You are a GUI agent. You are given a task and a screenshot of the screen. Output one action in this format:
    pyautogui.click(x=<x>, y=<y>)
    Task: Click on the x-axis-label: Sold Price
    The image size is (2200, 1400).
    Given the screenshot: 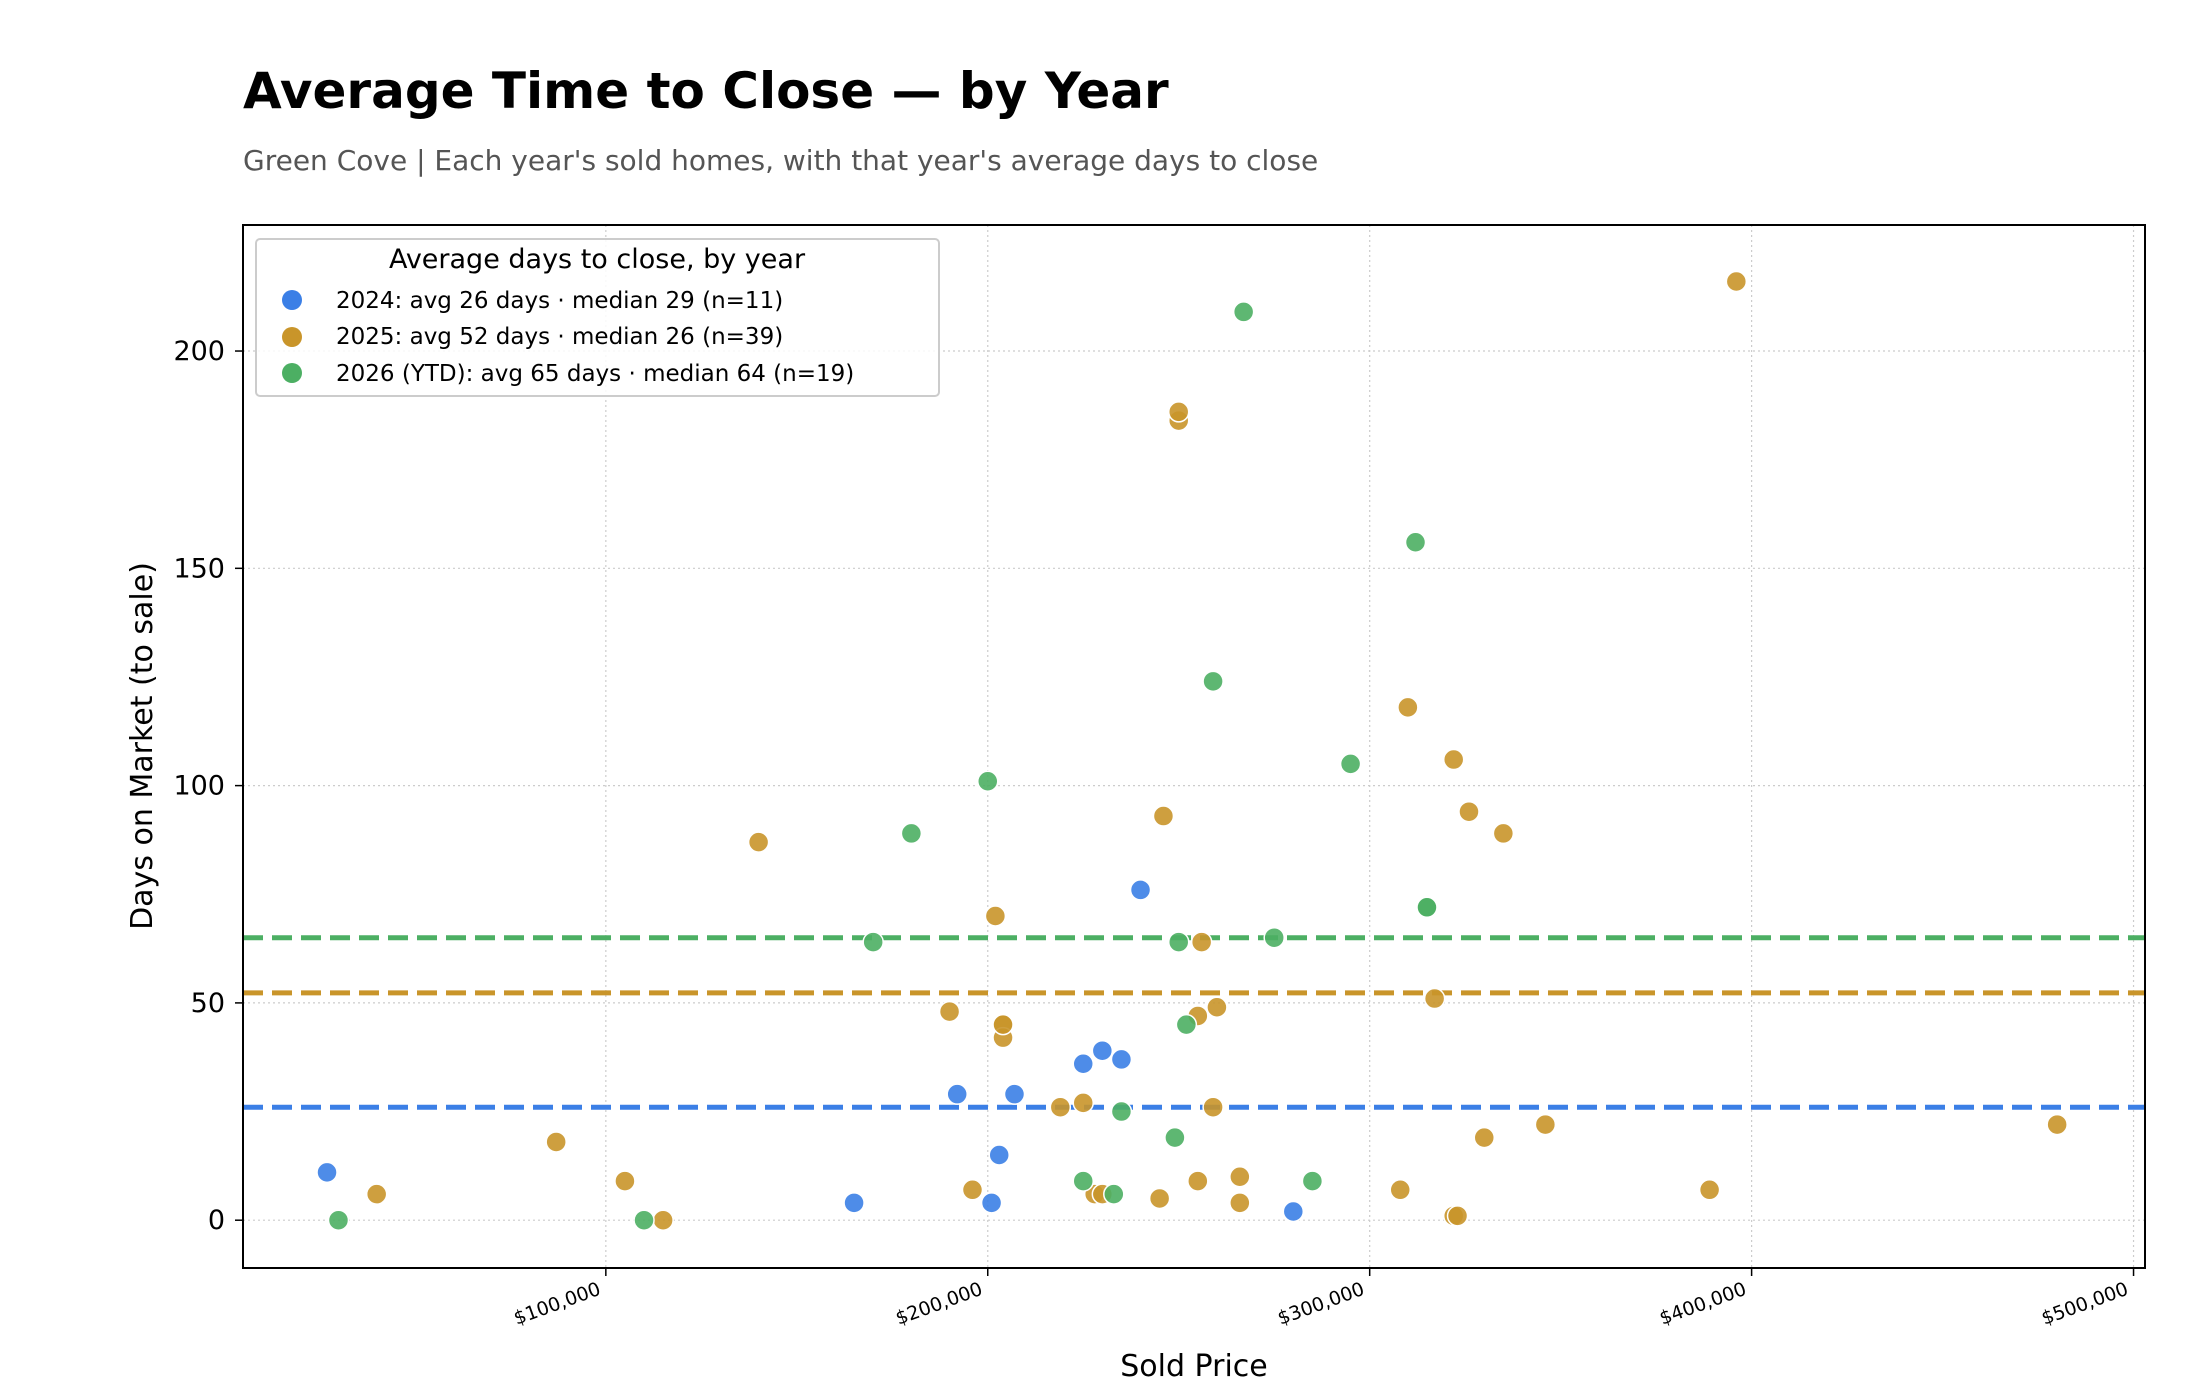 What is the action you would take?
    pyautogui.click(x=1194, y=1366)
    